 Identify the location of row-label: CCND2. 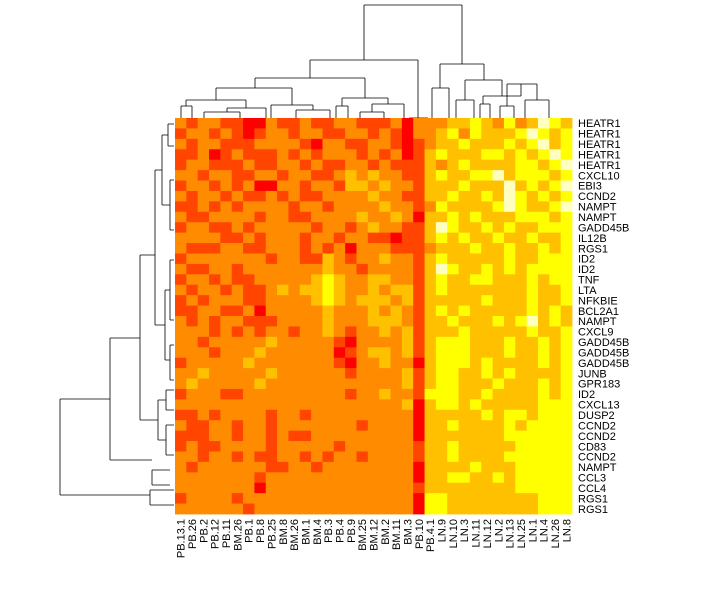
(597, 197).